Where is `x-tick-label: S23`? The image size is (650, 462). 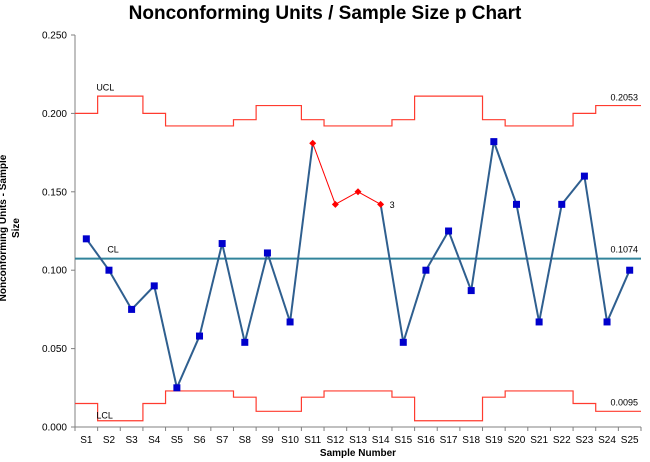
x-tick-label: S23 is located at coordinates (585, 440).